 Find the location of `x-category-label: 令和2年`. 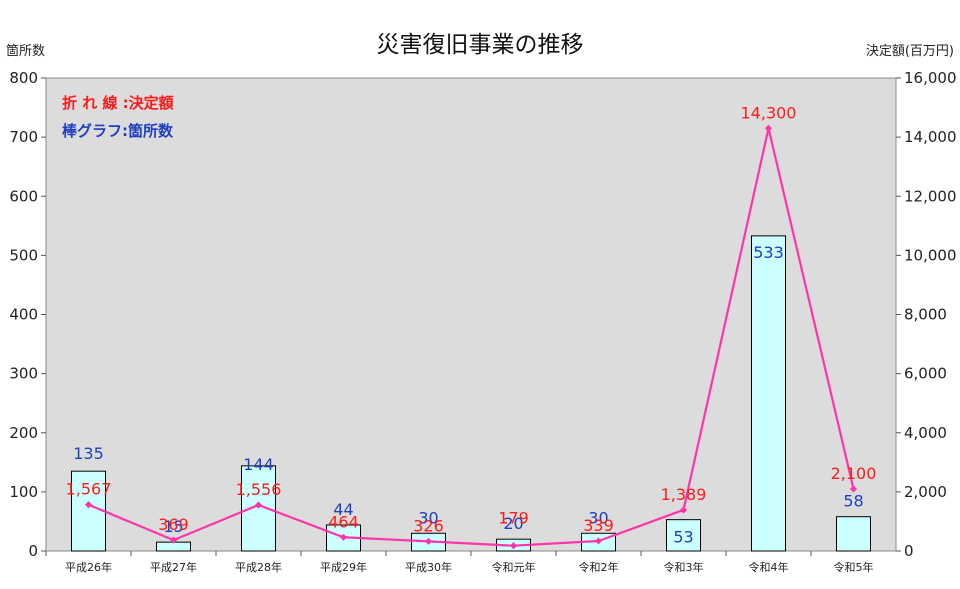

x-category-label: 令和2年 is located at coordinates (599, 567).